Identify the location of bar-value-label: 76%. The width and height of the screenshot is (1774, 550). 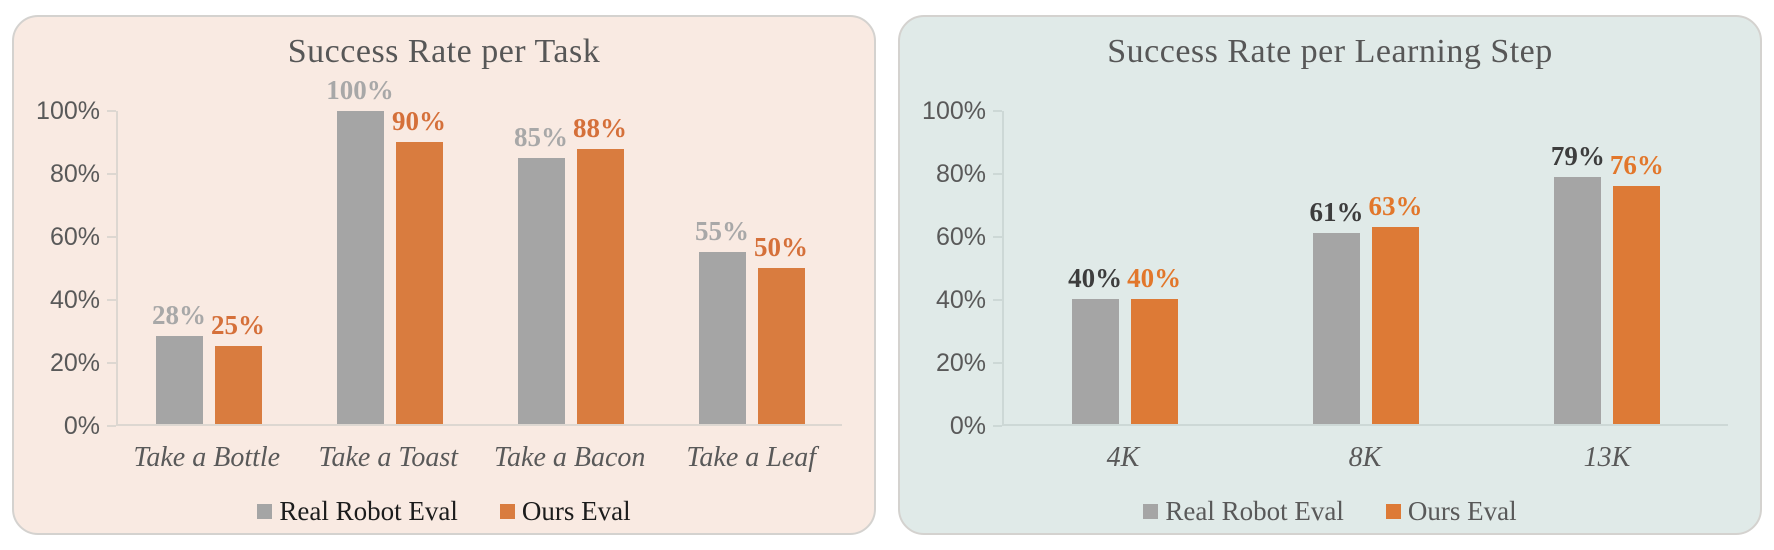
(1636, 165).